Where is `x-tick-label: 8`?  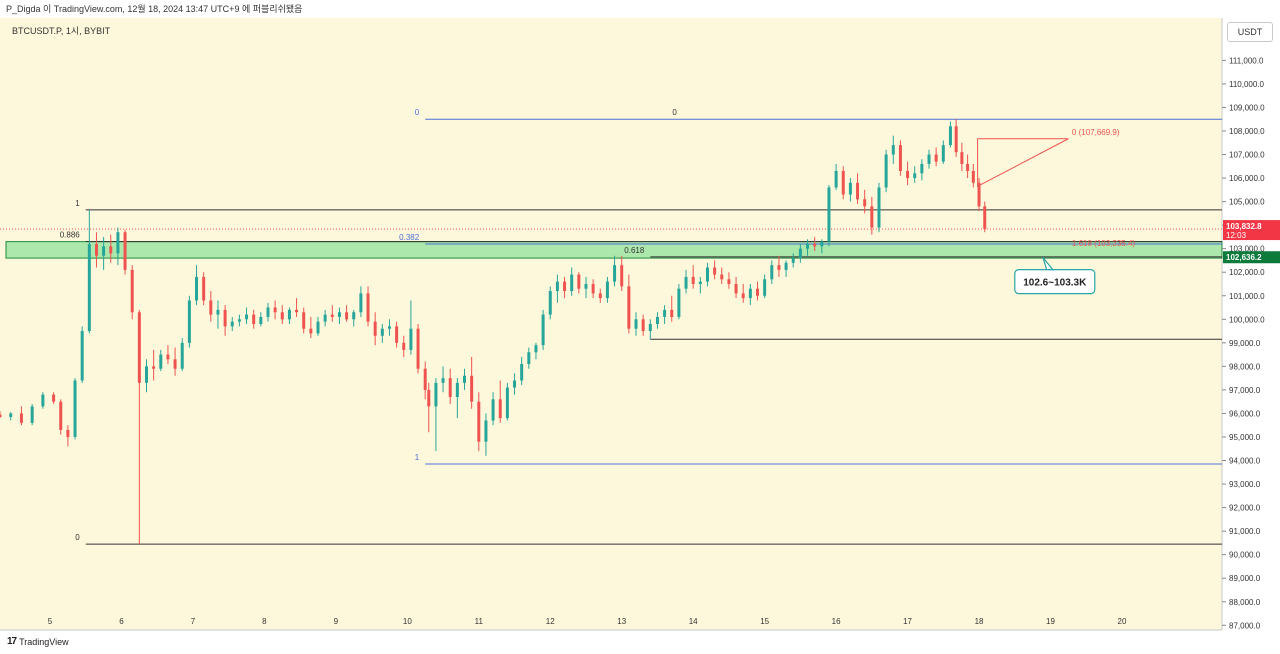 x-tick-label: 8 is located at coordinates (264, 621).